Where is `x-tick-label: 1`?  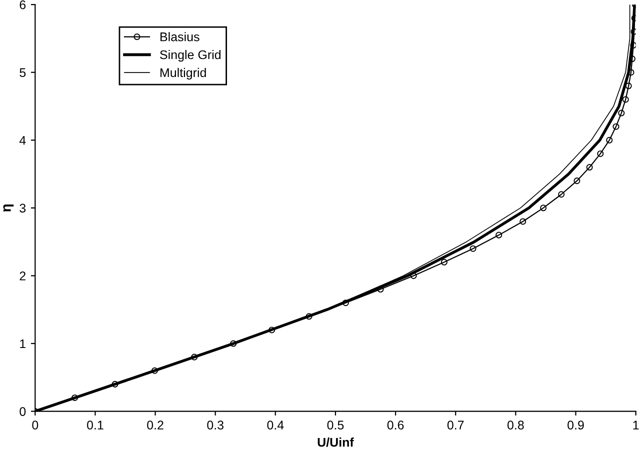
x-tick-label: 1 is located at coordinates (636, 425).